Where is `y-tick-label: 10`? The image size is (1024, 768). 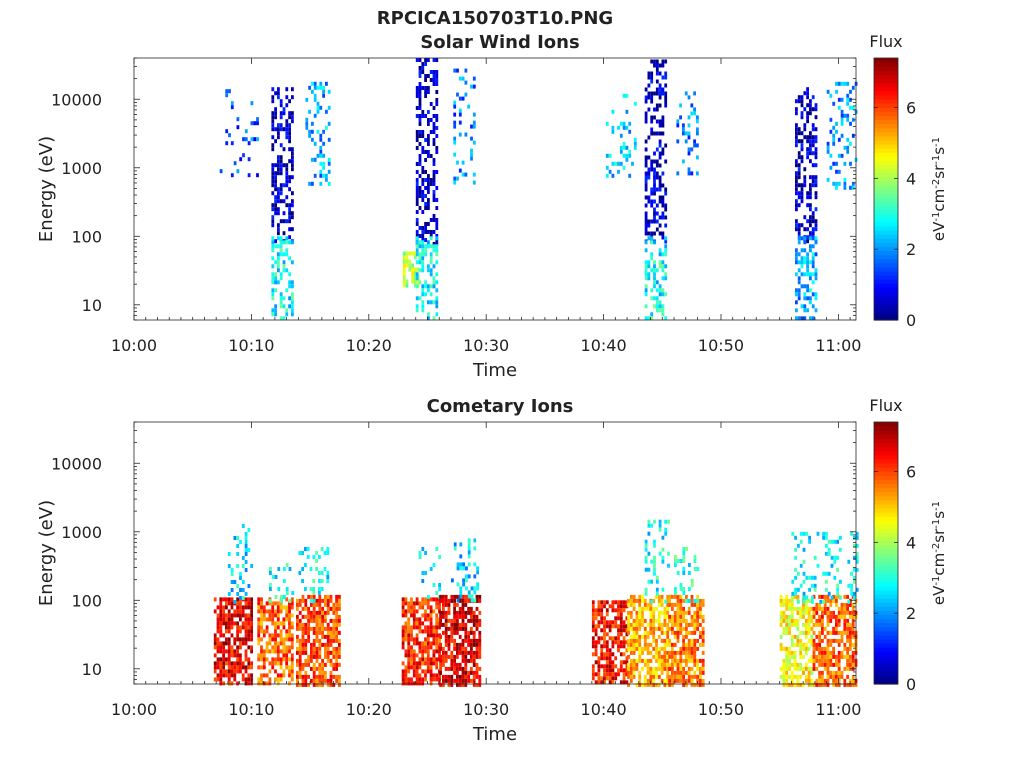 y-tick-label: 10 is located at coordinates (92, 305).